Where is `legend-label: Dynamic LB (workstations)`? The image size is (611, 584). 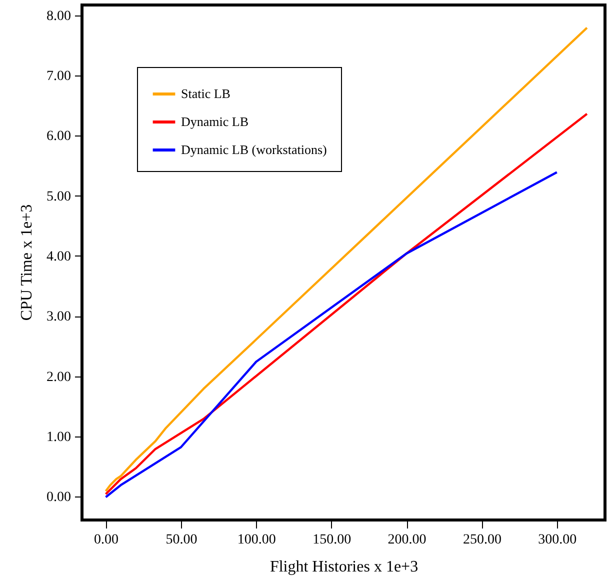
legend-label: Dynamic LB (workstations) is located at coordinates (254, 149).